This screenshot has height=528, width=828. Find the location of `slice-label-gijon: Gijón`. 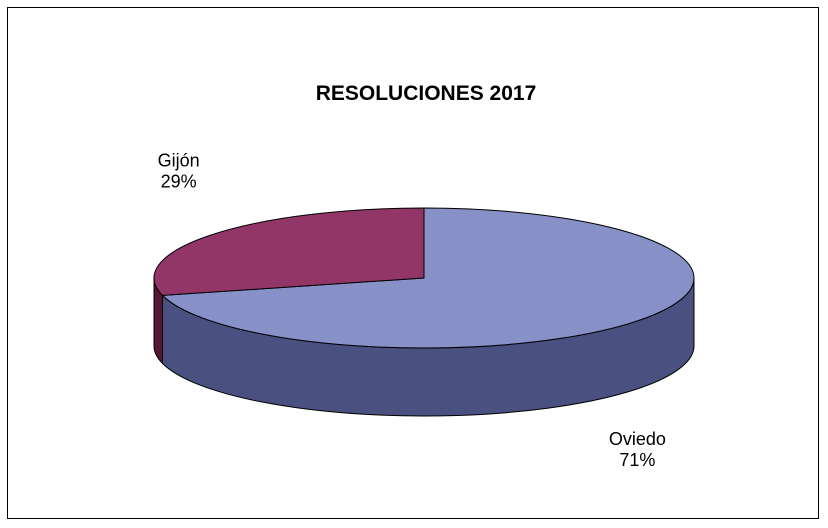

slice-label-gijon: Gijón is located at coordinates (179, 161).